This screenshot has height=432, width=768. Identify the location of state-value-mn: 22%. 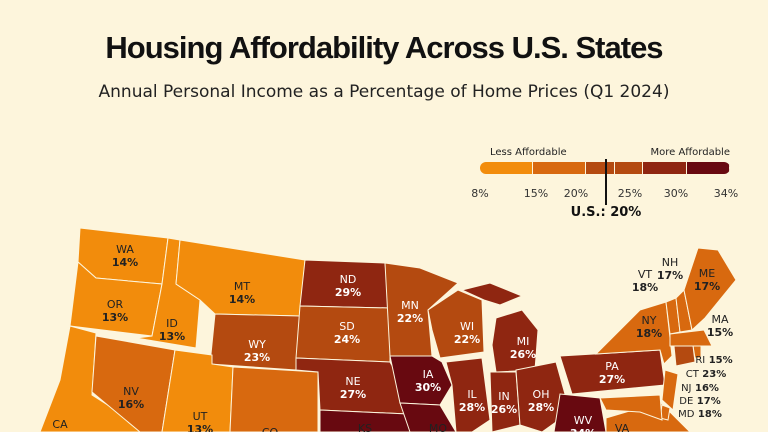
(410, 318).